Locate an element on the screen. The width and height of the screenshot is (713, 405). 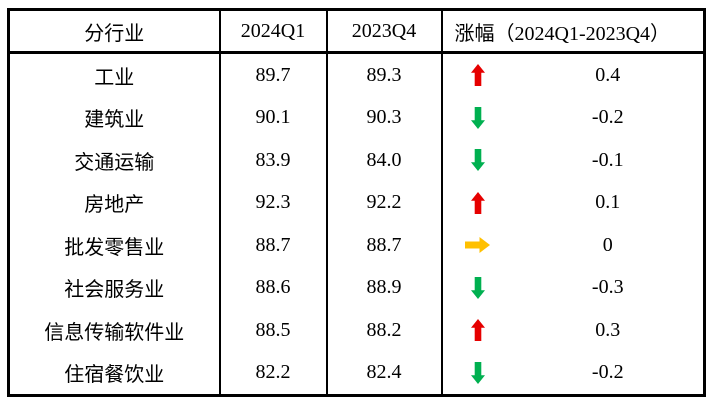
change-wrap: 0.3 is located at coordinates (573, 330).